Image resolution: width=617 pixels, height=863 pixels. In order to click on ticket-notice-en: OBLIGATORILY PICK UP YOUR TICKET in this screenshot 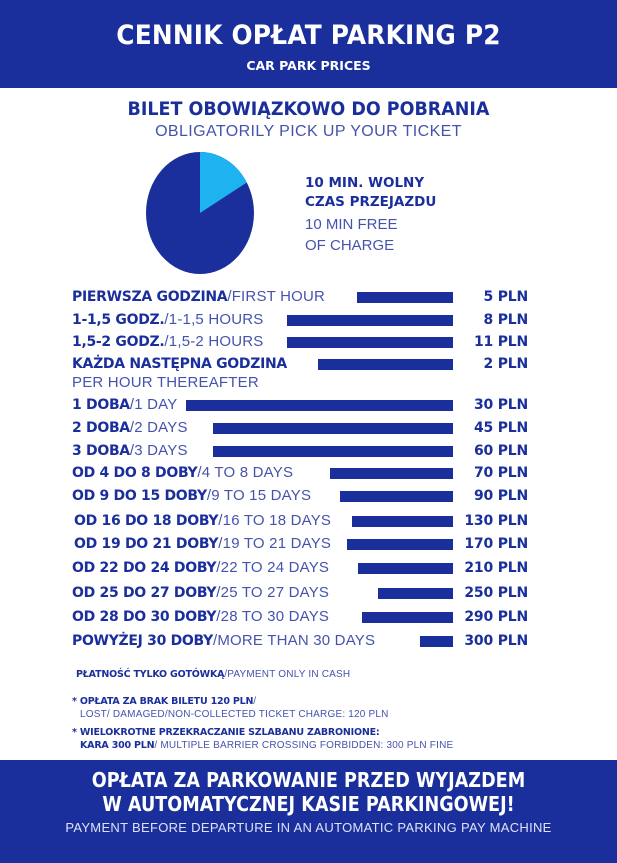, I will do `click(308, 131)`.